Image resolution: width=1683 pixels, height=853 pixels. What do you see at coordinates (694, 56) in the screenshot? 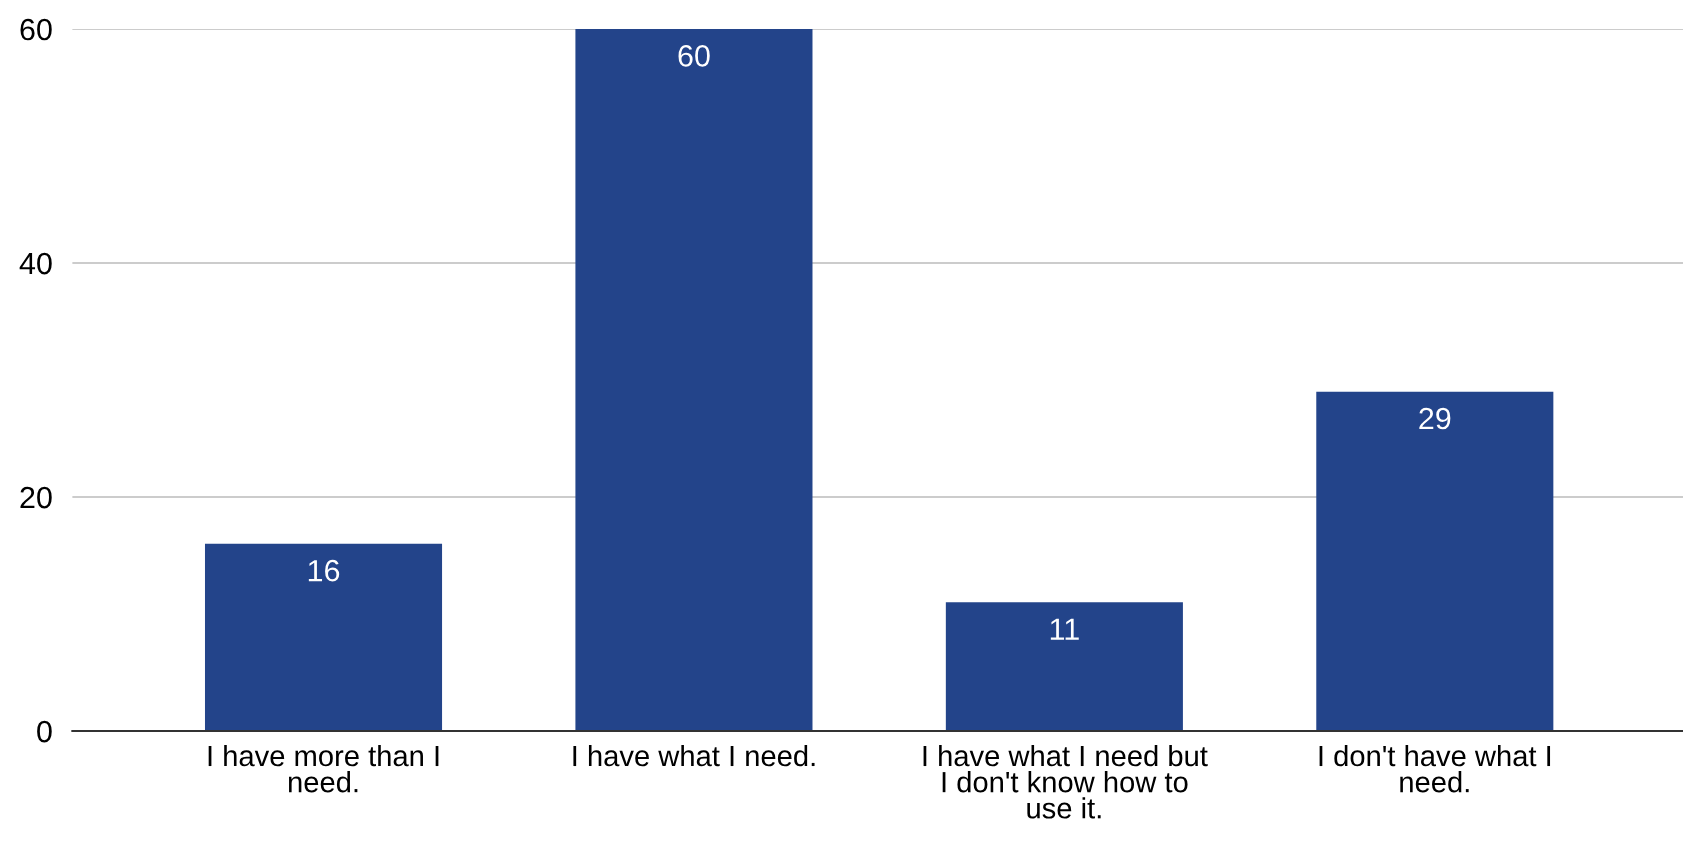
I see `data-label: 60` at bounding box center [694, 56].